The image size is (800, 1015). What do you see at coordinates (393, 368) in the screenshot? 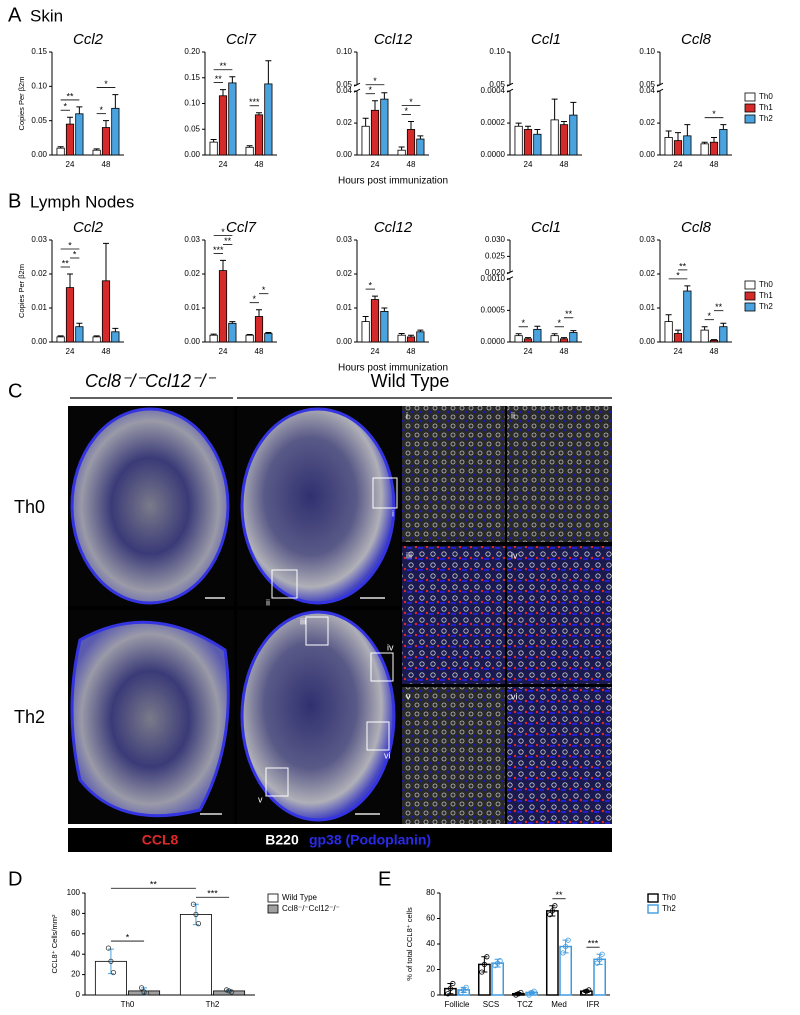
I see `x-axis-label: Hours post immunization` at bounding box center [393, 368].